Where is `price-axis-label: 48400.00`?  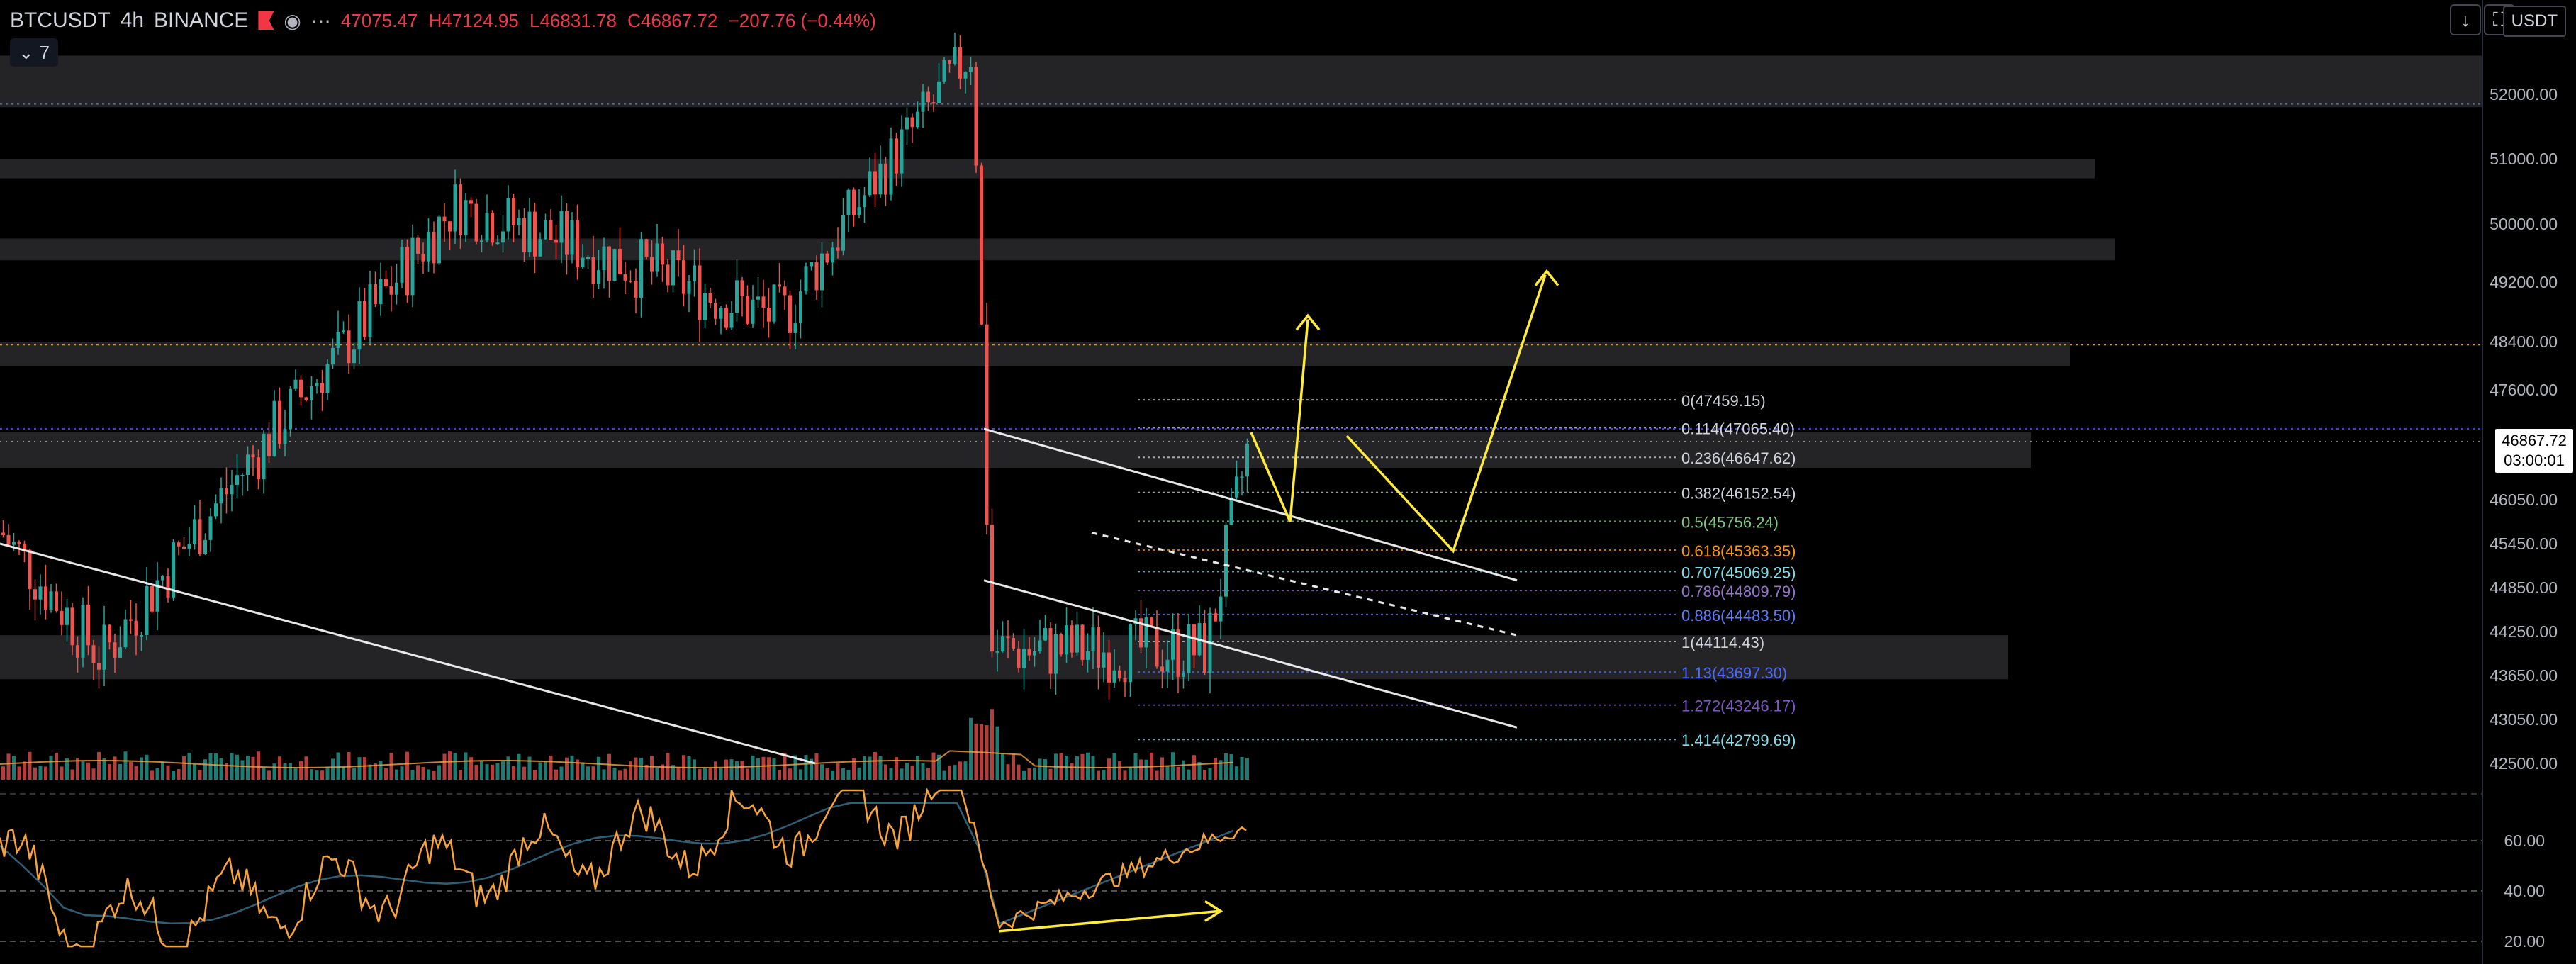 price-axis-label: 48400.00 is located at coordinates (2524, 342).